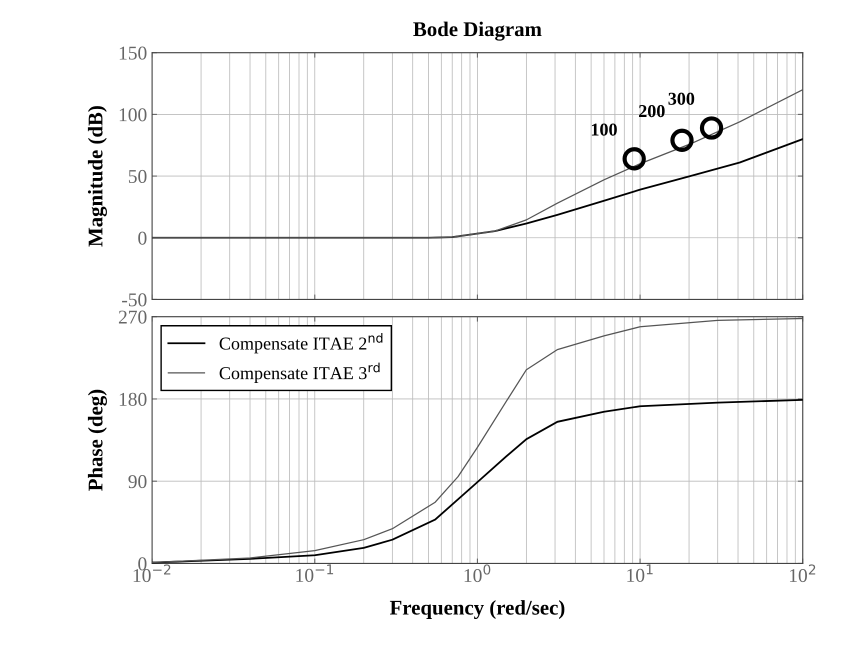  What do you see at coordinates (142, 238) in the screenshot?
I see `y-tick-label: 0` at bounding box center [142, 238].